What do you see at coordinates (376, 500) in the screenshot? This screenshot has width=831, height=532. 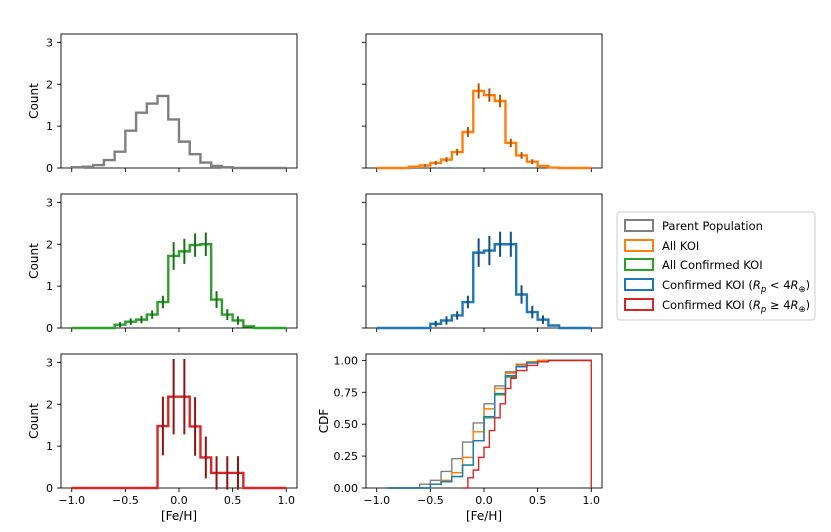 I see `cdf-xtick-label: −1.0` at bounding box center [376, 500].